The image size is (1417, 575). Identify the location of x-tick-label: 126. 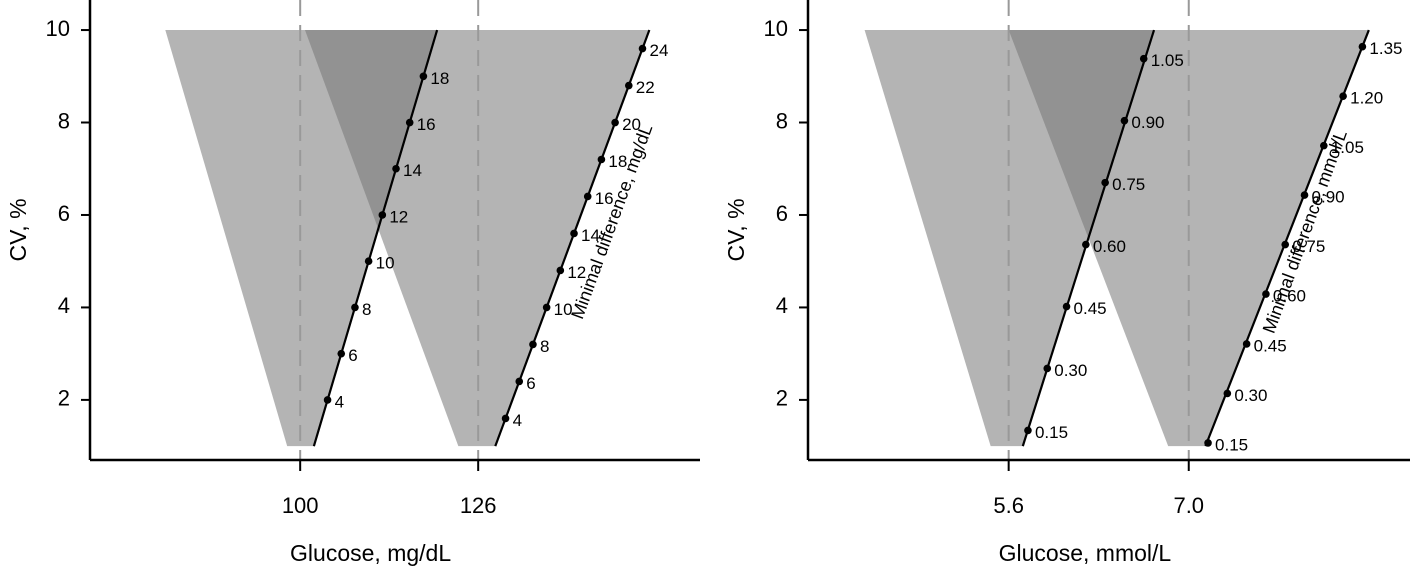
(478, 505).